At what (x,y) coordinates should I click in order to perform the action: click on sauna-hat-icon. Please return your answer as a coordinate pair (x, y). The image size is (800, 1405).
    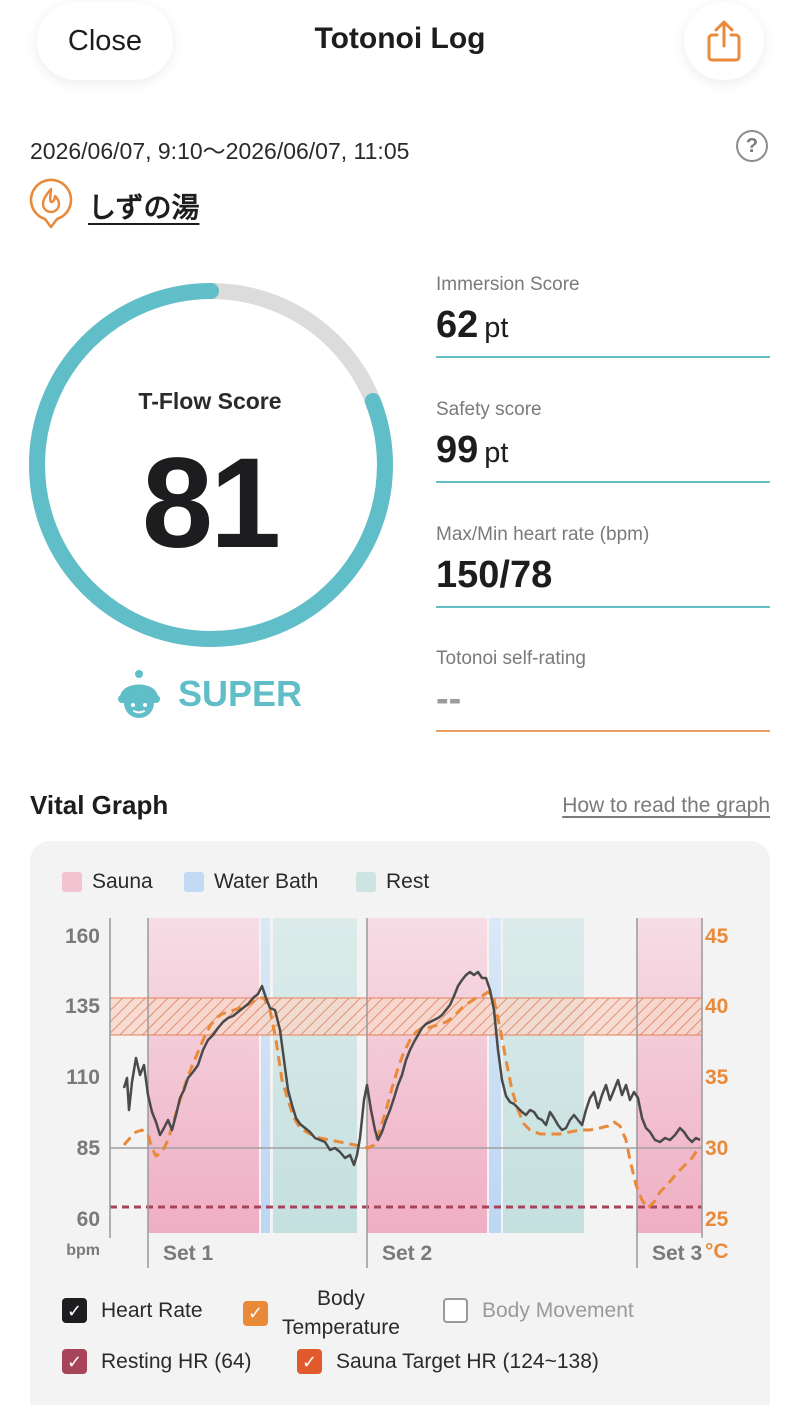
    Looking at the image, I should click on (139, 694).